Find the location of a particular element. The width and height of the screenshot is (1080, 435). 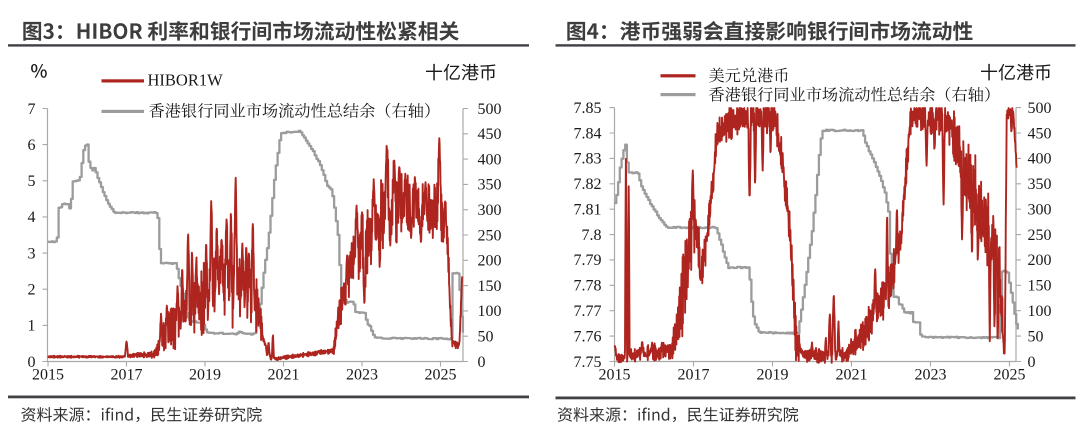

svg-text: 7.82 is located at coordinates (588, 184).